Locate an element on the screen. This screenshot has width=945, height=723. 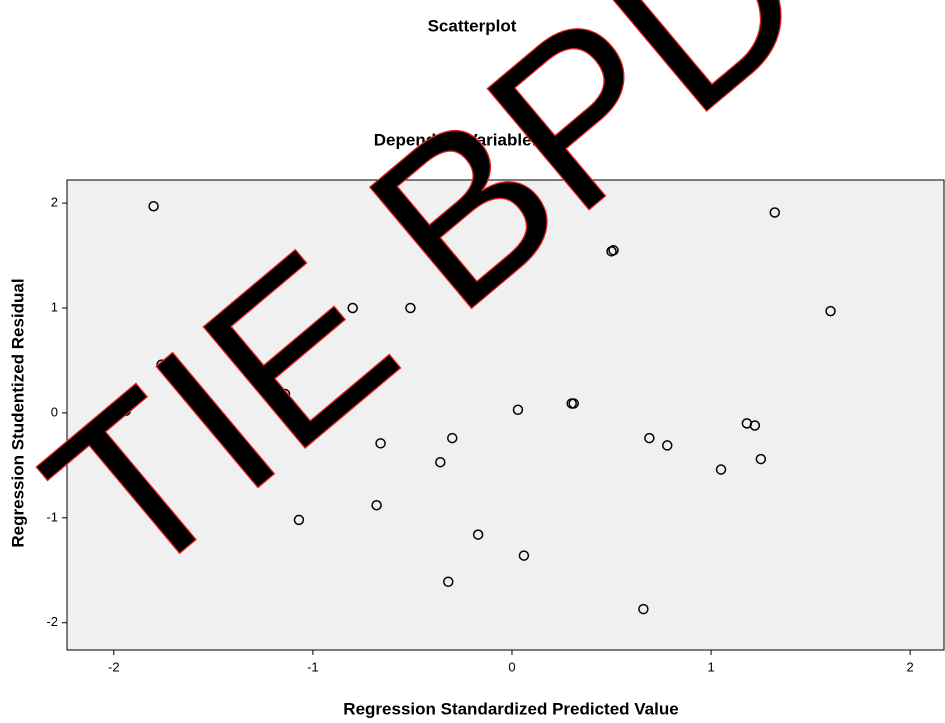
y-axis-label: Regression Studentized Residual is located at coordinates (17, 412).